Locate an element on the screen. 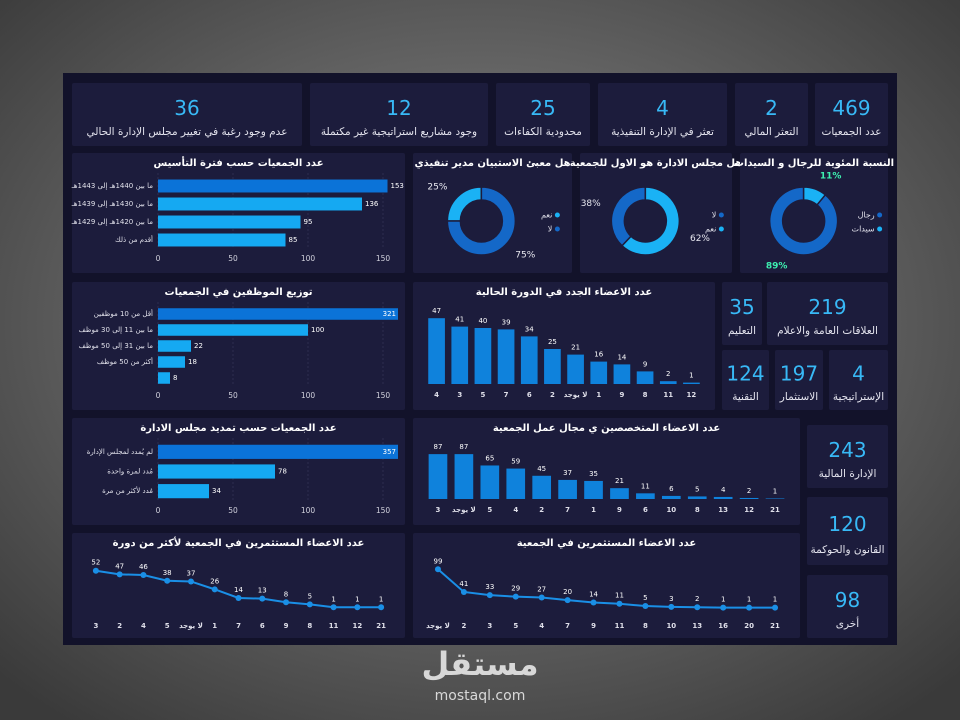  value-label: 13 is located at coordinates (262, 591).